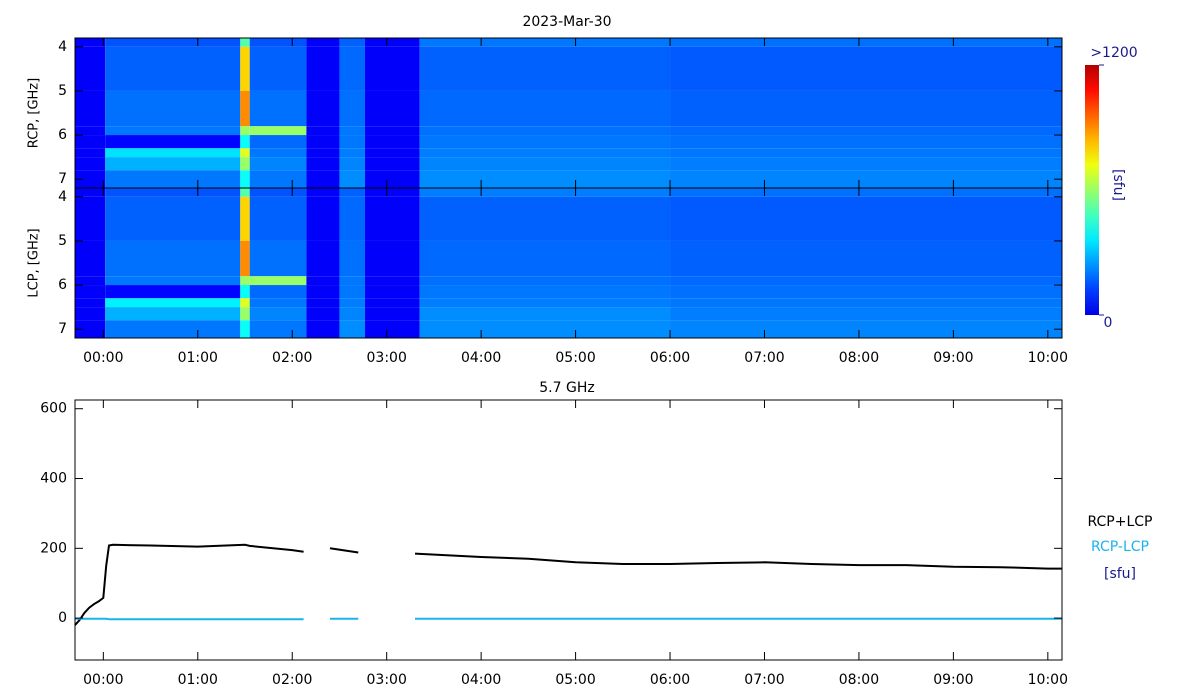 The image size is (1200, 700). I want to click on x-tick-label: 06:00, so click(670, 680).